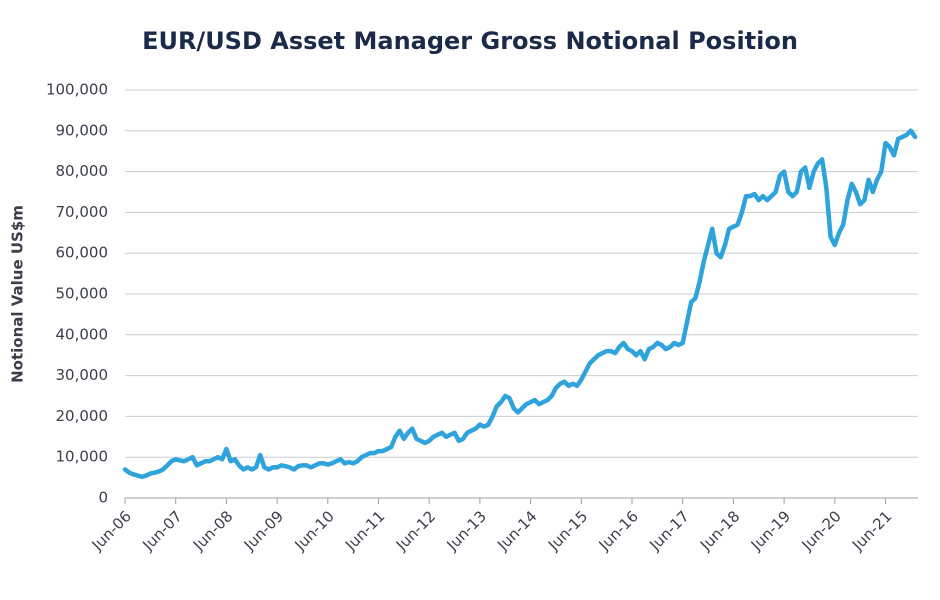 The width and height of the screenshot is (940, 600). I want to click on y-tick-label: 30,000, so click(82, 375).